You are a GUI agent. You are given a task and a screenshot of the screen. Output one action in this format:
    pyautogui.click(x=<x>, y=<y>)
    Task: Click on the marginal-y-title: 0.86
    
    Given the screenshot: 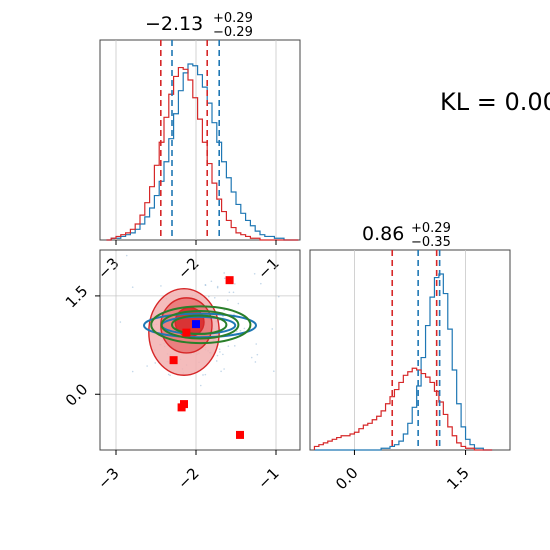 What is the action you would take?
    pyautogui.click(x=383, y=234)
    